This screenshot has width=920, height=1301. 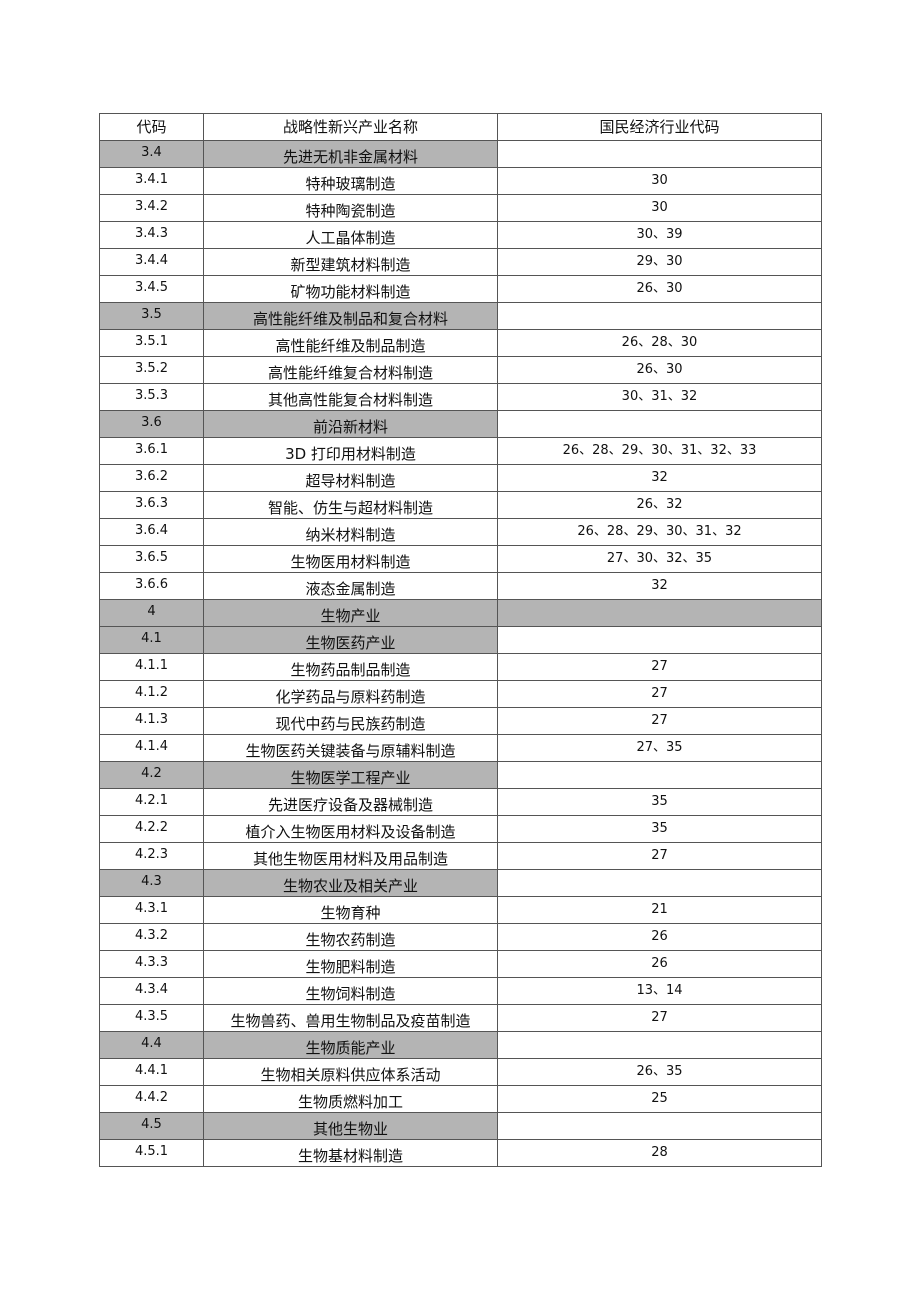 I want to click on cell-code: 4.1.2, so click(x=151, y=694).